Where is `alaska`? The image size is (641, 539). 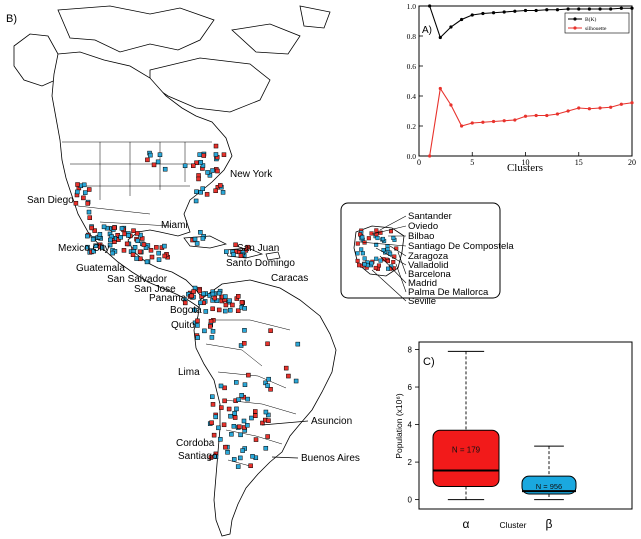 alaska is located at coordinates (37, 60).